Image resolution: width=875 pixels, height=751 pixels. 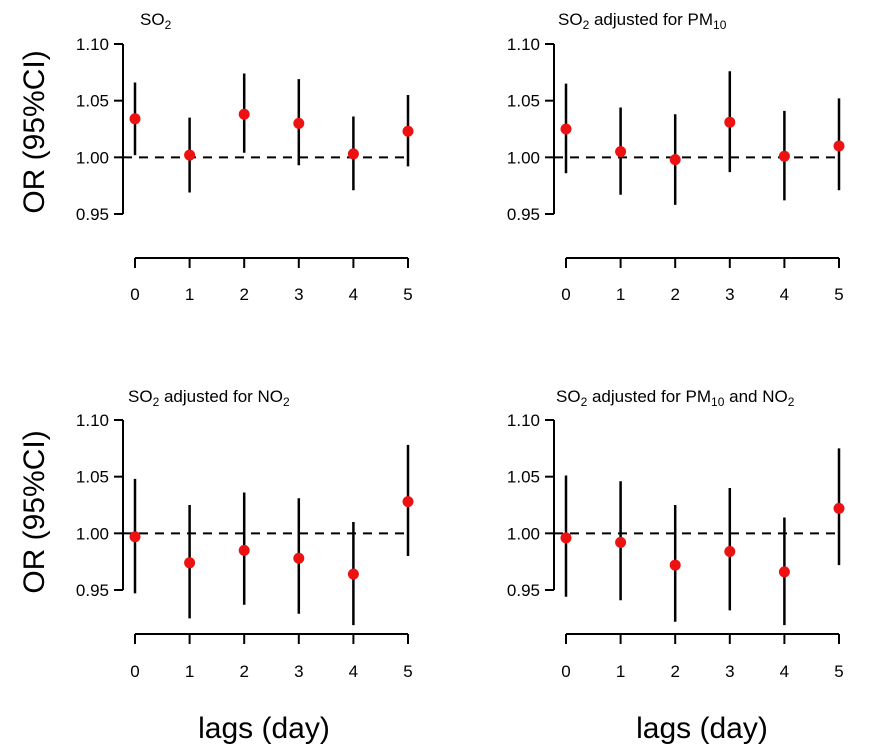 I want to click on x-axis-label-right: lags (day), so click(x=702, y=728).